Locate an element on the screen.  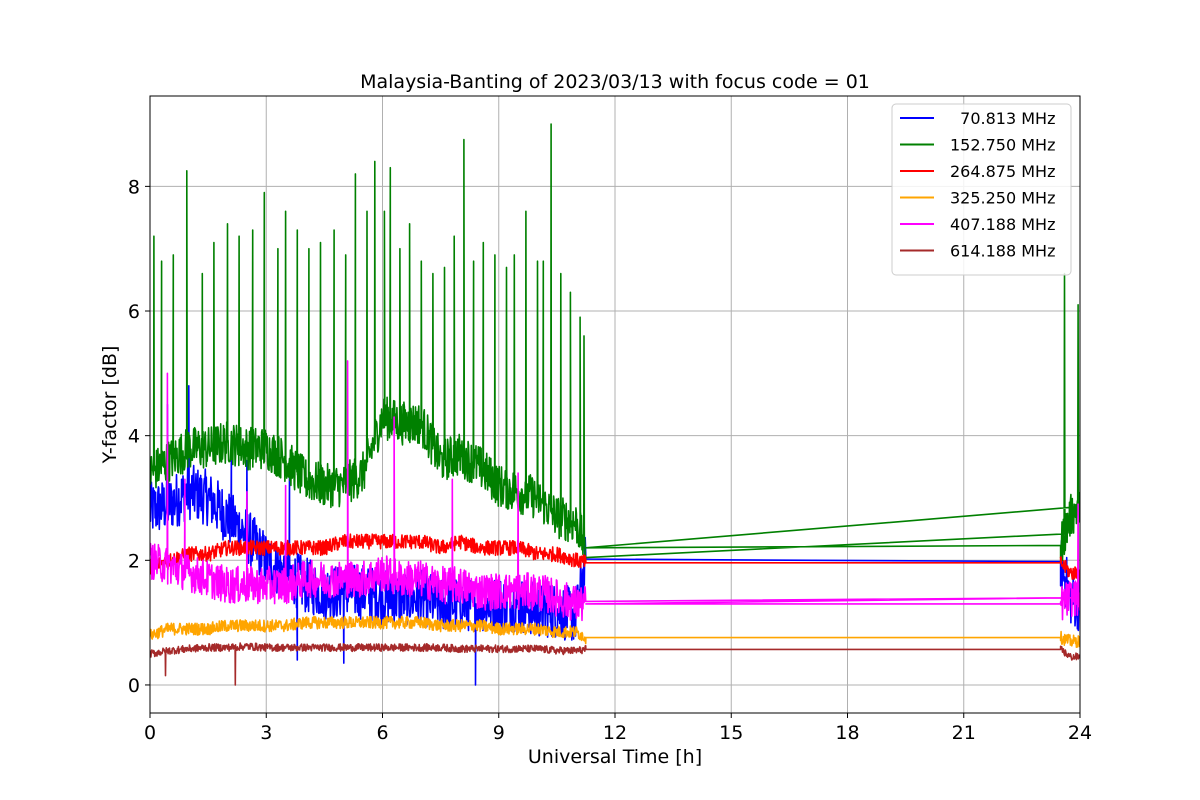
x-tick-label: 6 is located at coordinates (382, 733).